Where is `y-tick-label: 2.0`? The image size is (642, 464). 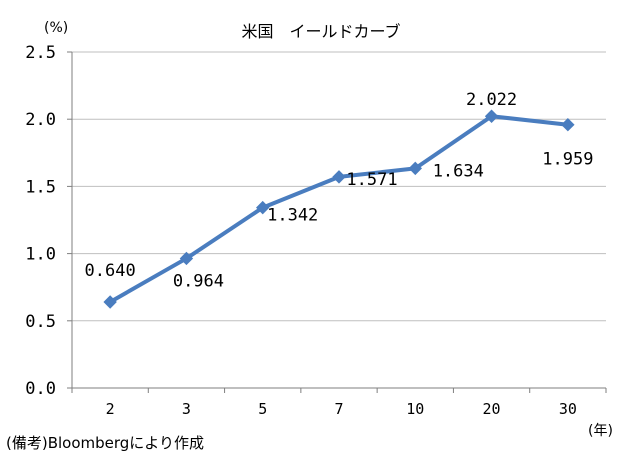
y-tick-label: 2.0 is located at coordinates (40, 120).